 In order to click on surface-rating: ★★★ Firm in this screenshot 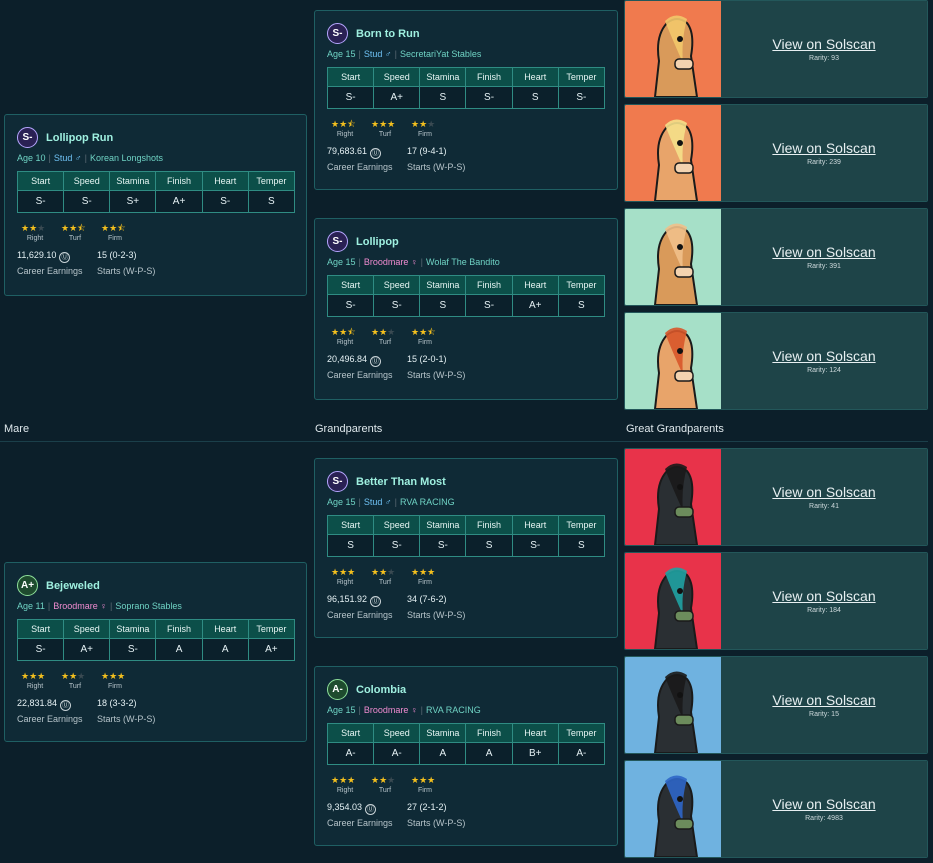, I will do `click(431, 784)`.